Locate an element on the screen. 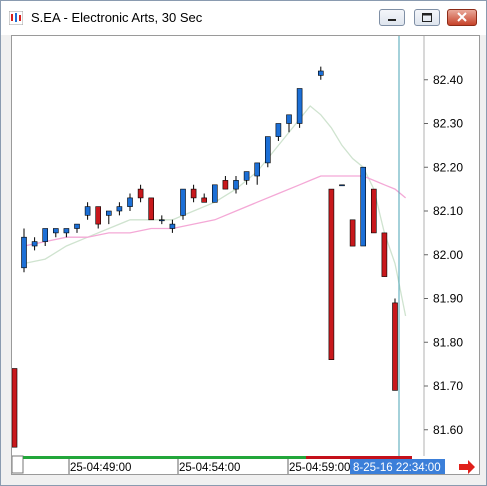  price-tick-label: 82.00 is located at coordinates (448, 255).